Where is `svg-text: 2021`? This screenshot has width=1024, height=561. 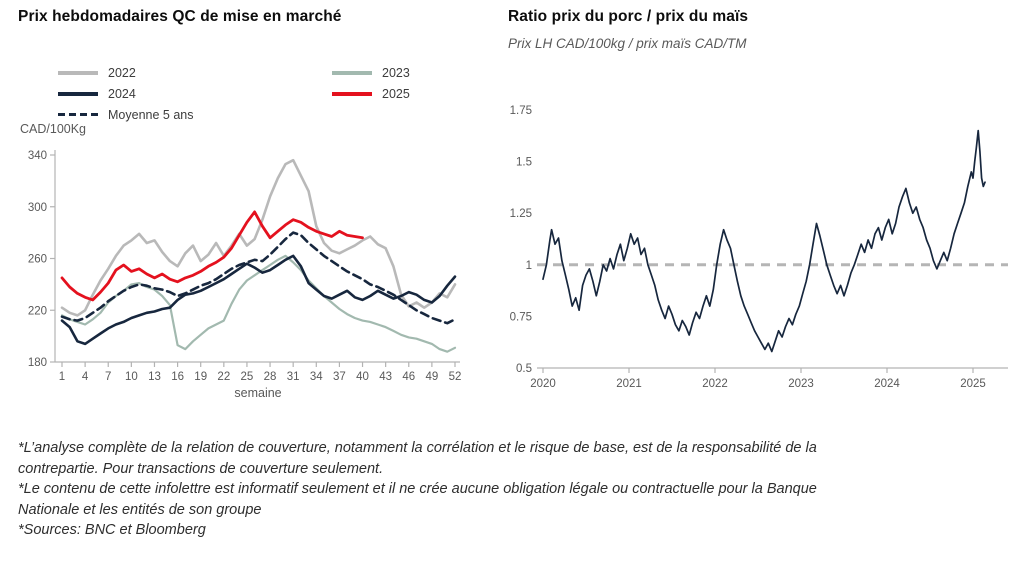
svg-text: 2021 is located at coordinates (629, 384).